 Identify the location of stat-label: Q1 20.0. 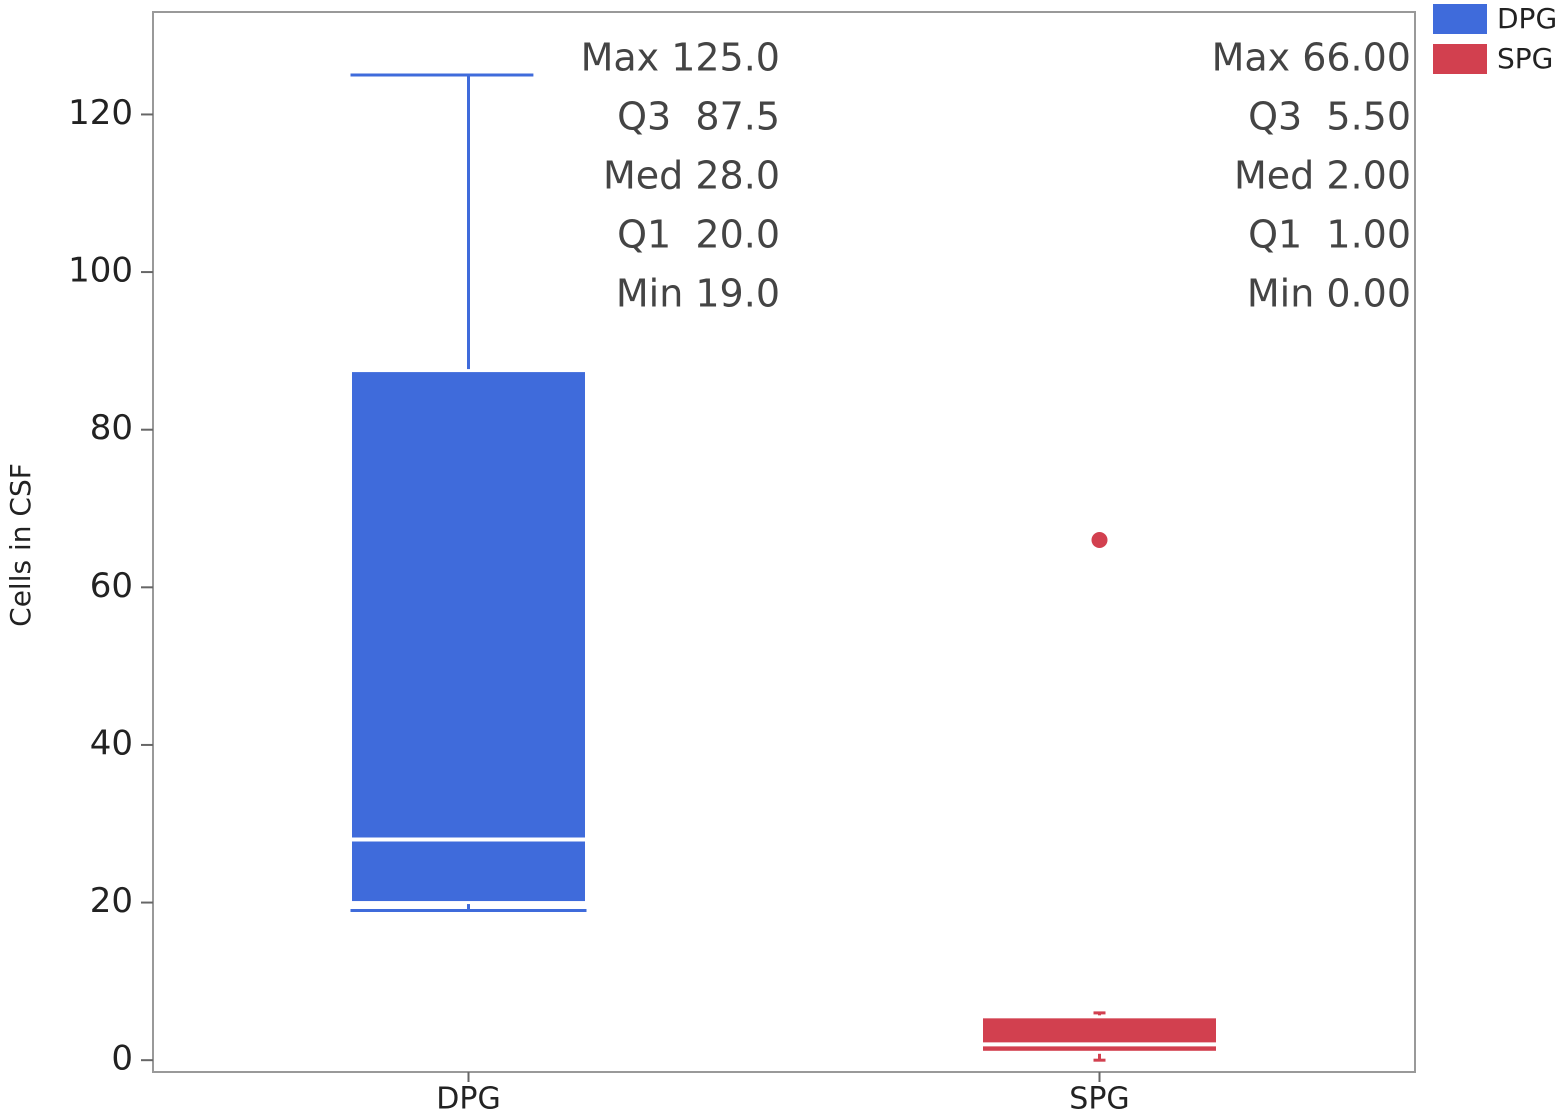
(698, 235).